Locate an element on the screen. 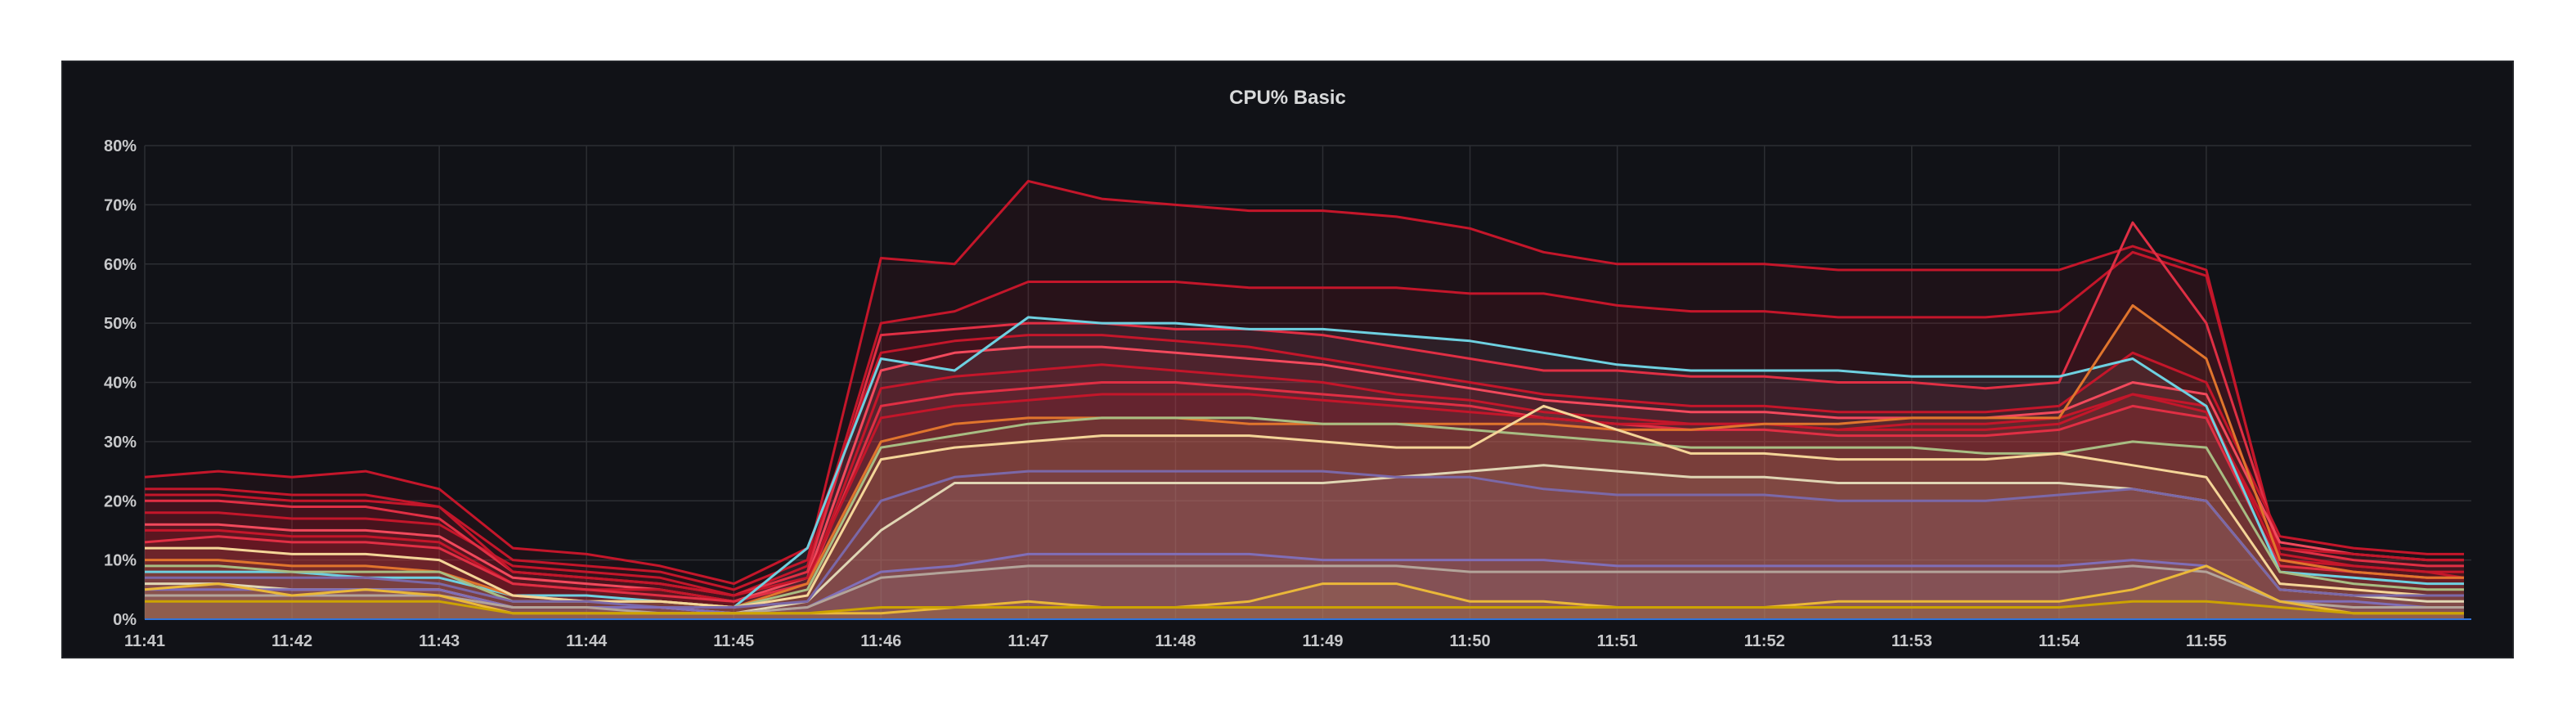 Image resolution: width=2576 pixels, height=719 pixels. x-tick-label: 11:47 is located at coordinates (1028, 641).